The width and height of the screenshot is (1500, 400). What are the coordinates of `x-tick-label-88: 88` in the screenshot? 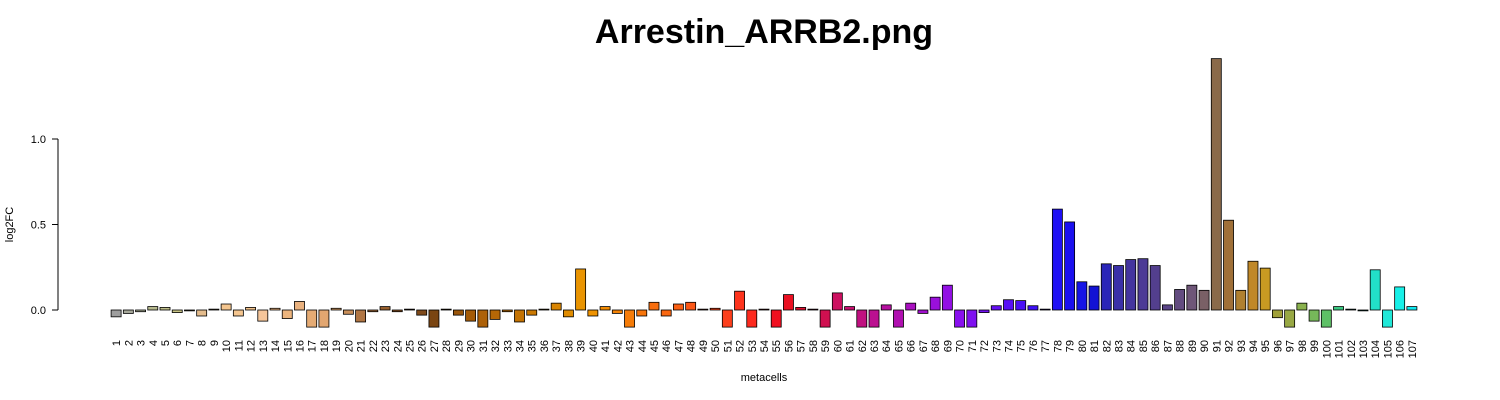 It's located at (1181, 346).